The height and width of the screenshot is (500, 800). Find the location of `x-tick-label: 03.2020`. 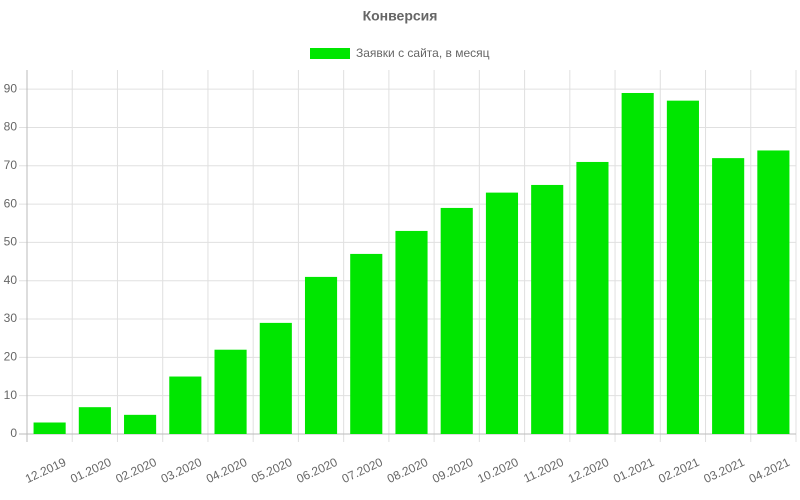

x-tick-label: 03.2020 is located at coordinates (182, 470).